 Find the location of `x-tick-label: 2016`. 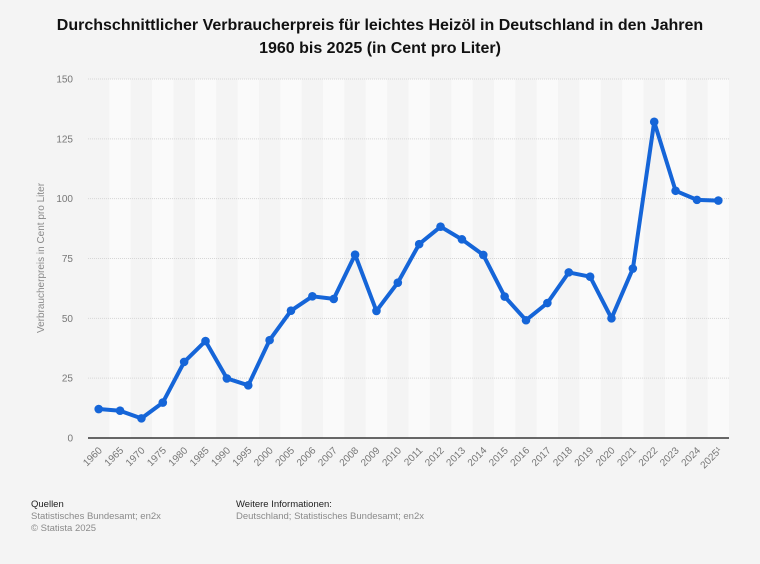

x-tick-label: 2016 is located at coordinates (521, 457).